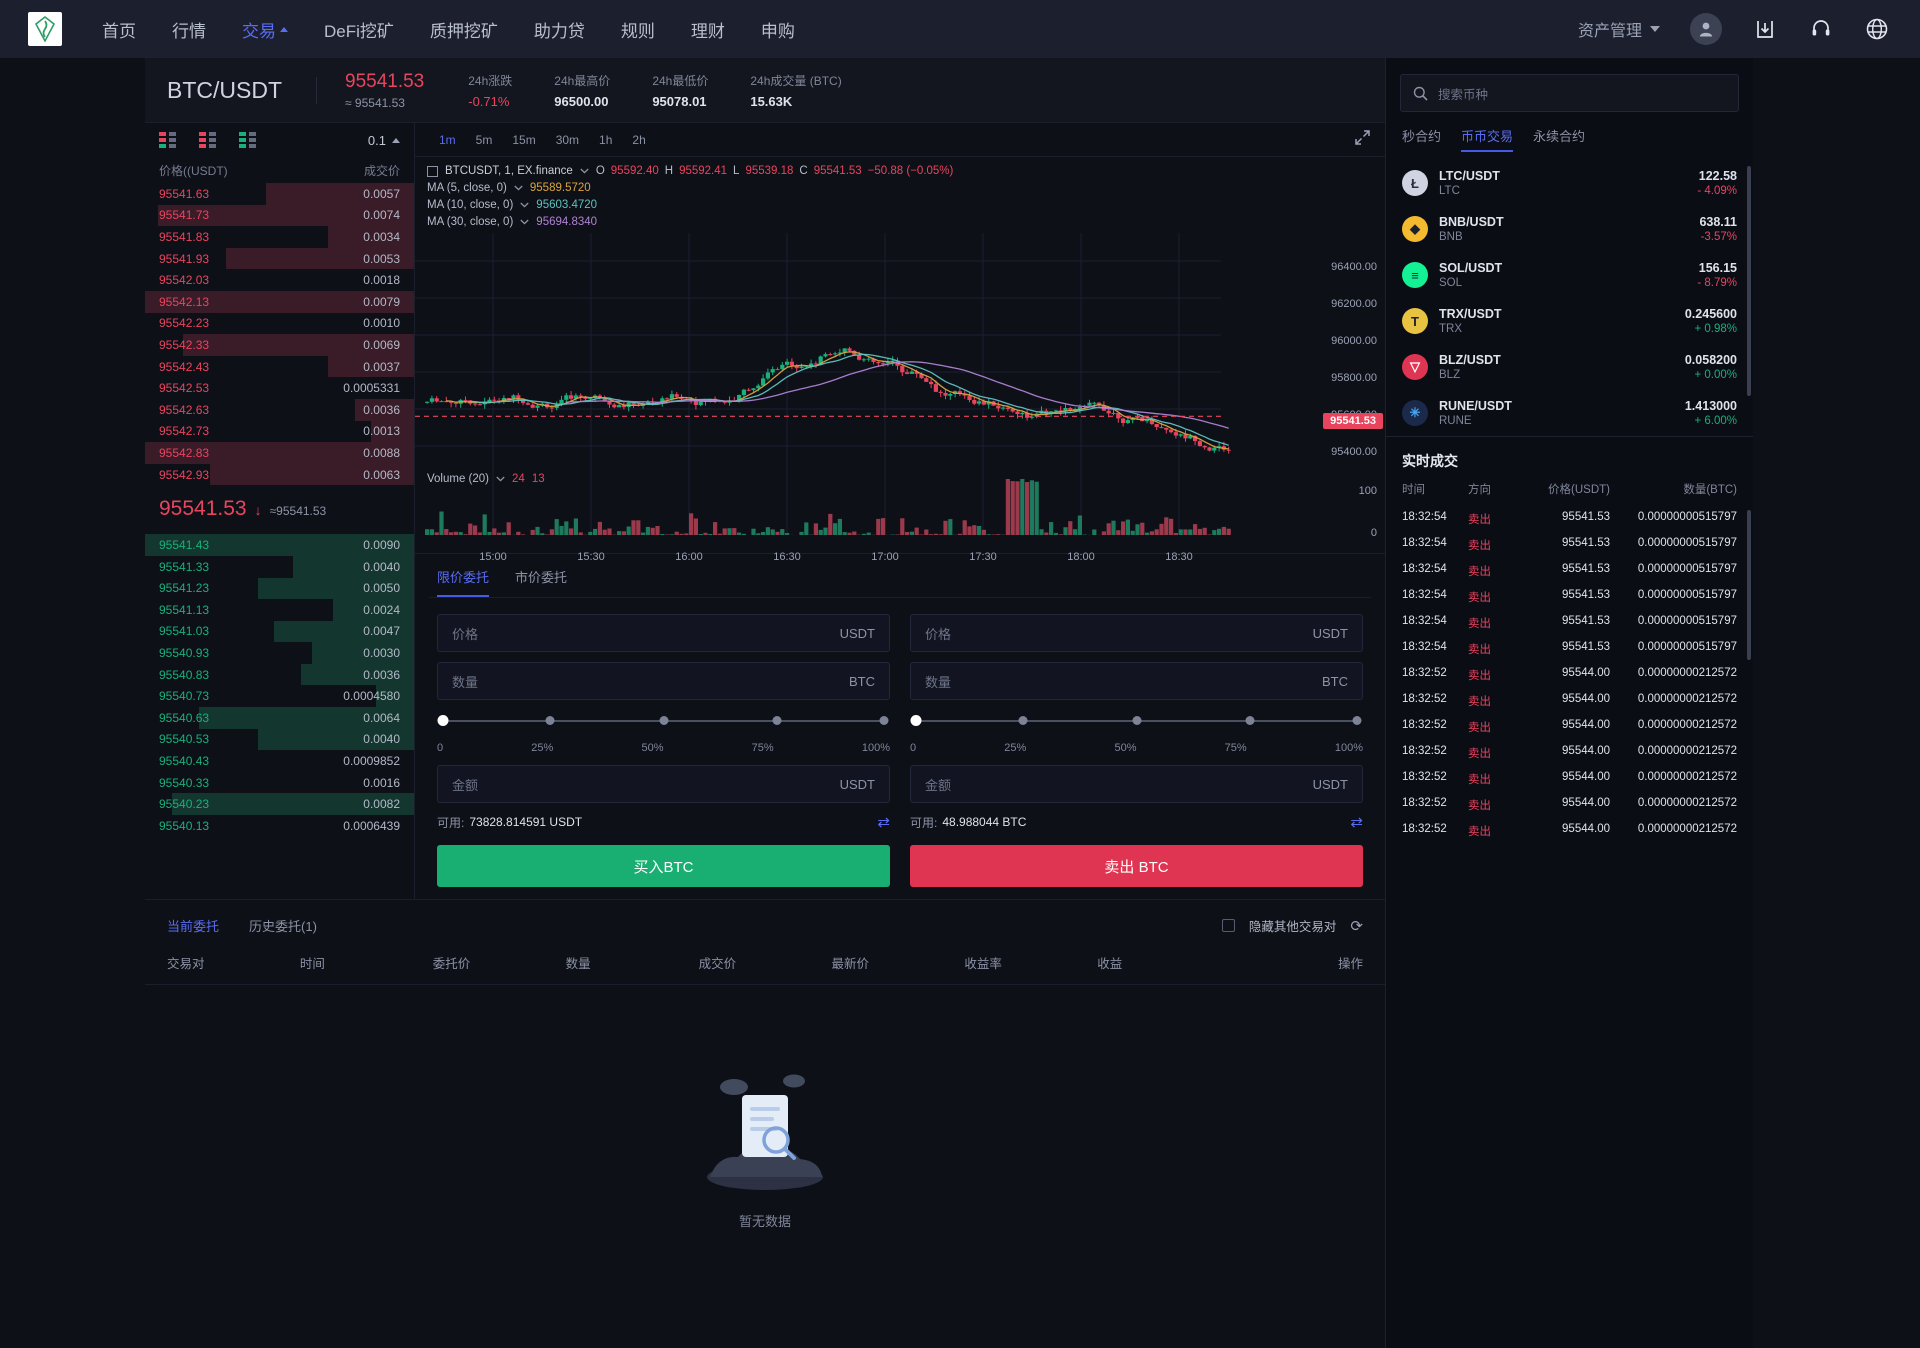 This screenshot has width=1920, height=1348. I want to click on order-book-row: 95542.73 0.0013, so click(279, 431).